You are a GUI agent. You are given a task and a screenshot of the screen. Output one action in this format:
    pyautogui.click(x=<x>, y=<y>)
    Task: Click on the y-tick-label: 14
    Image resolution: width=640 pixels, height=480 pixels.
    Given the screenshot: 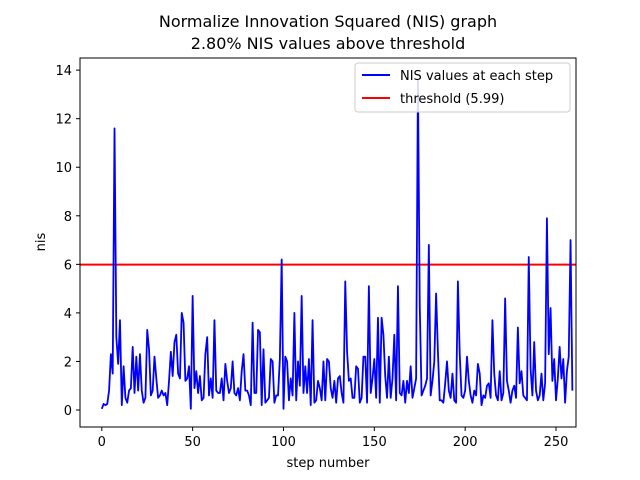 What is the action you would take?
    pyautogui.click(x=63, y=71)
    